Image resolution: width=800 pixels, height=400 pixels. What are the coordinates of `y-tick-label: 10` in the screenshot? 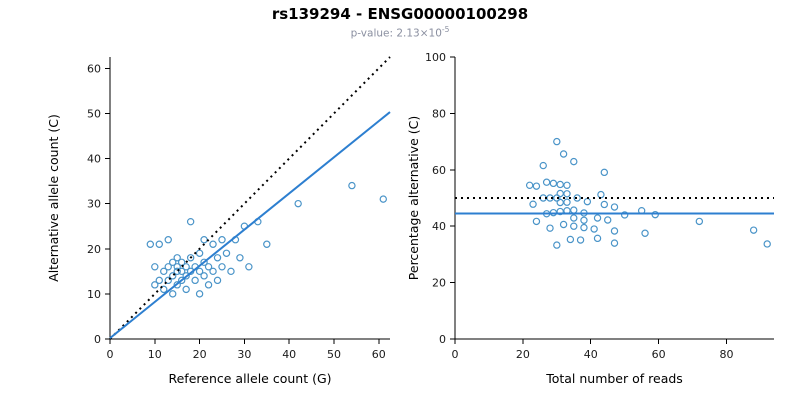 It's located at (94, 293).